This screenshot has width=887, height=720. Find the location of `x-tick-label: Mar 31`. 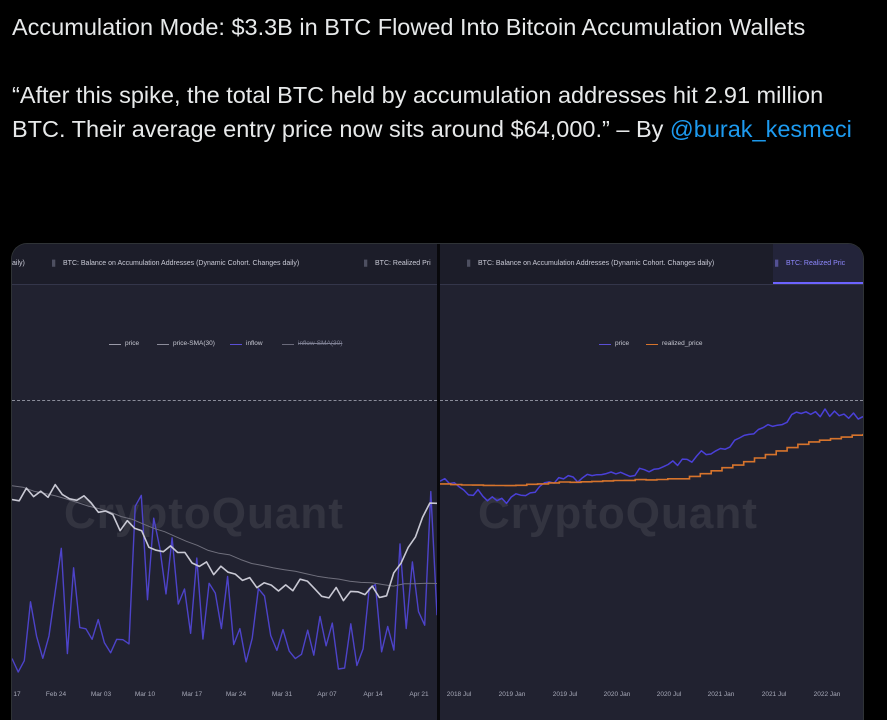

x-tick-label: Mar 31 is located at coordinates (282, 694).